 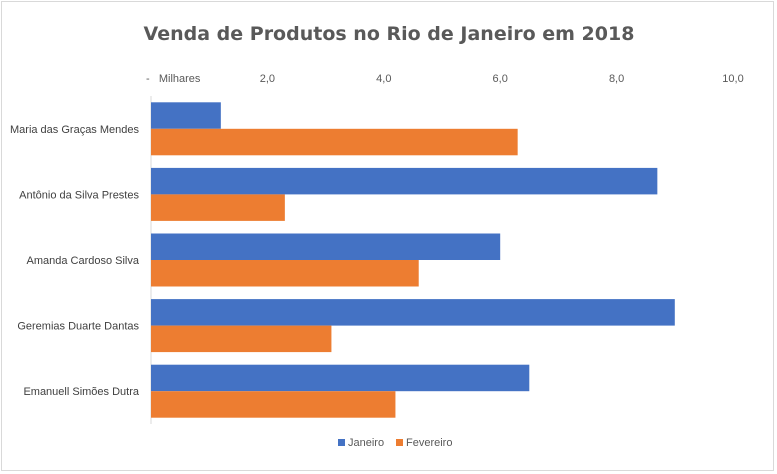 I want to click on x-tick-label: 8,0, so click(x=616, y=79).